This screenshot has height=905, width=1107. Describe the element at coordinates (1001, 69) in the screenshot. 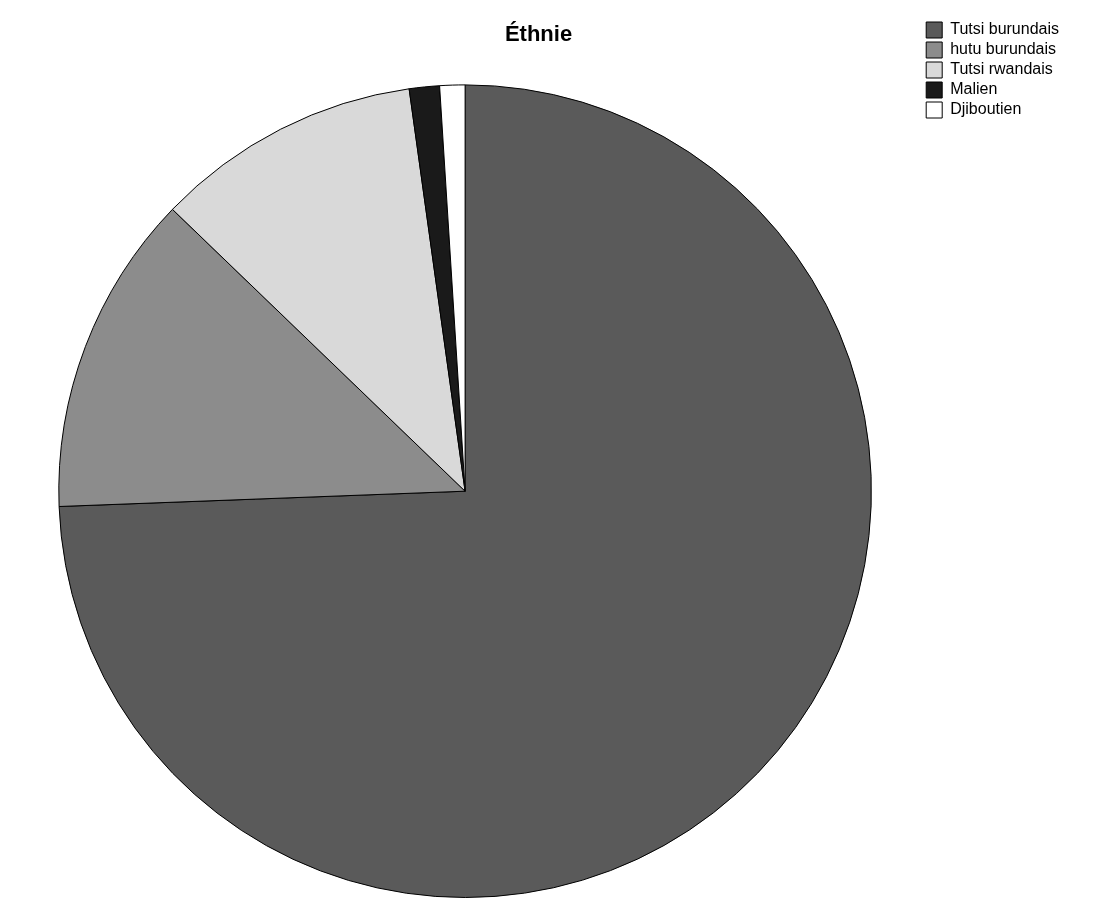

I see `legend-label: Tutsi rwandais` at that location.